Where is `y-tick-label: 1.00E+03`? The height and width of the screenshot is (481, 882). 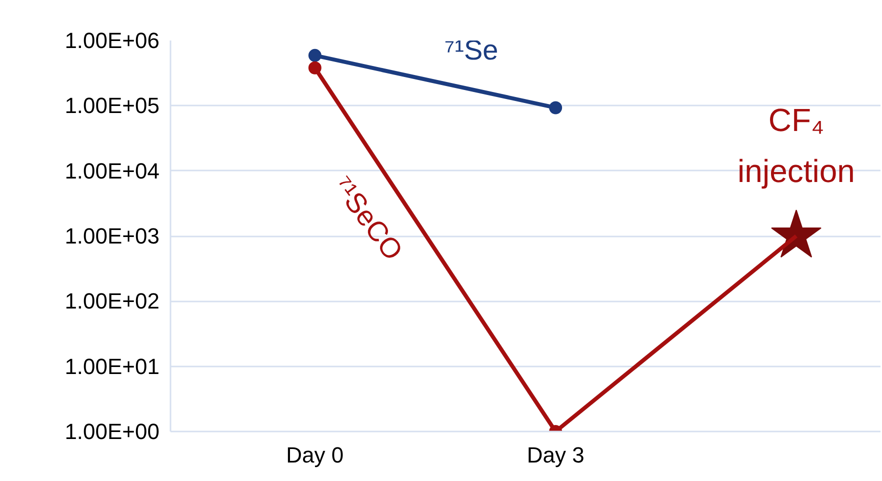 y-tick-label: 1.00E+03 is located at coordinates (112, 236).